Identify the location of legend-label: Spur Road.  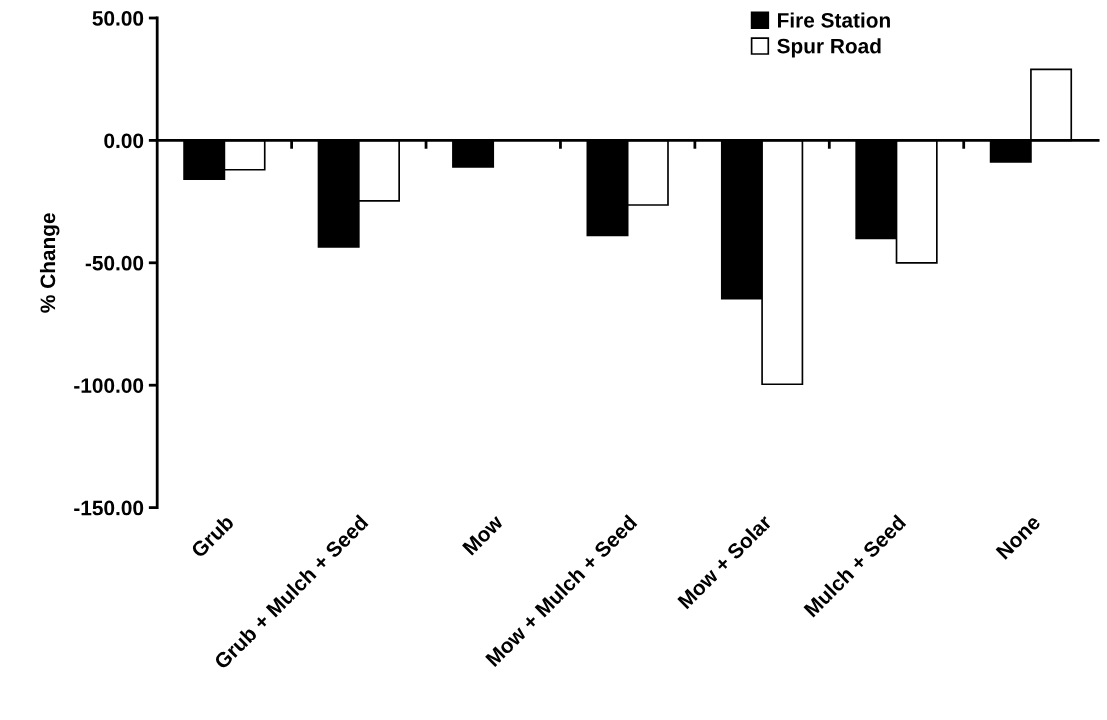
(829, 48).